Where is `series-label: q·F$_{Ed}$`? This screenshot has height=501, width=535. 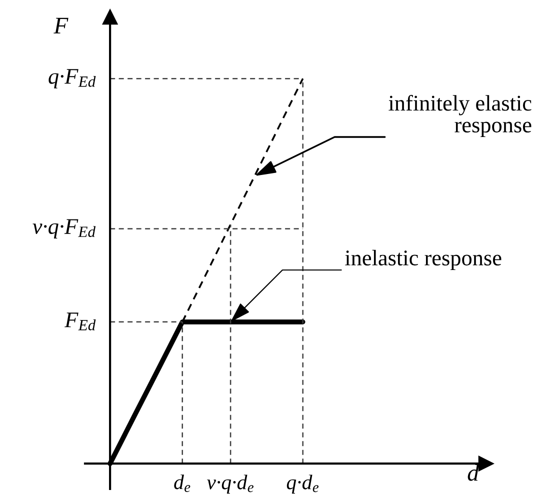 series-label: q·F$_{Ed}$ is located at coordinates (72, 78).